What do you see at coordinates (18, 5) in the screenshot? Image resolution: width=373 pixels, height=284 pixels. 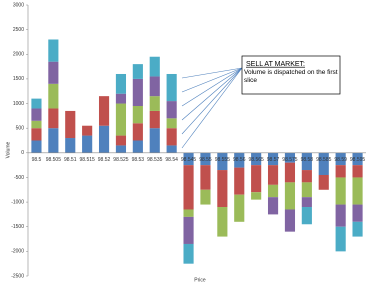 I see `y-tick-label: 3000` at bounding box center [18, 5].